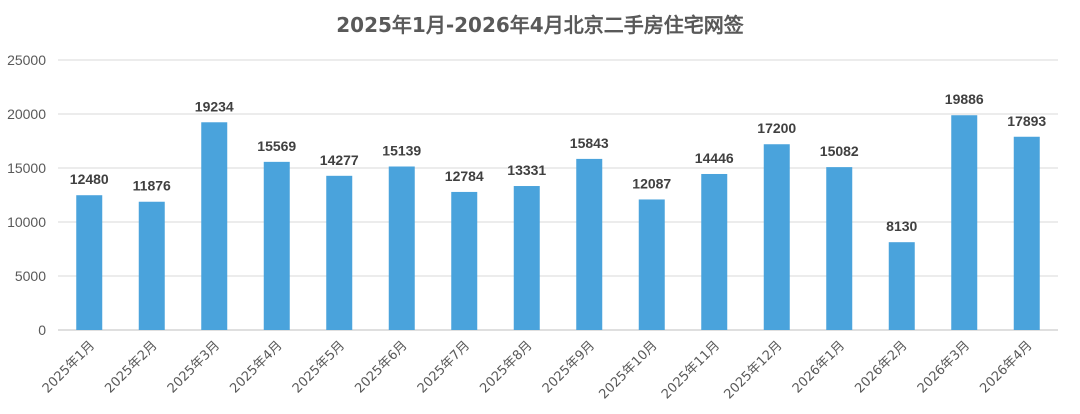 Image resolution: width=1080 pixels, height=414 pixels. I want to click on x-tick-label: 2025年8月, so click(506, 367).